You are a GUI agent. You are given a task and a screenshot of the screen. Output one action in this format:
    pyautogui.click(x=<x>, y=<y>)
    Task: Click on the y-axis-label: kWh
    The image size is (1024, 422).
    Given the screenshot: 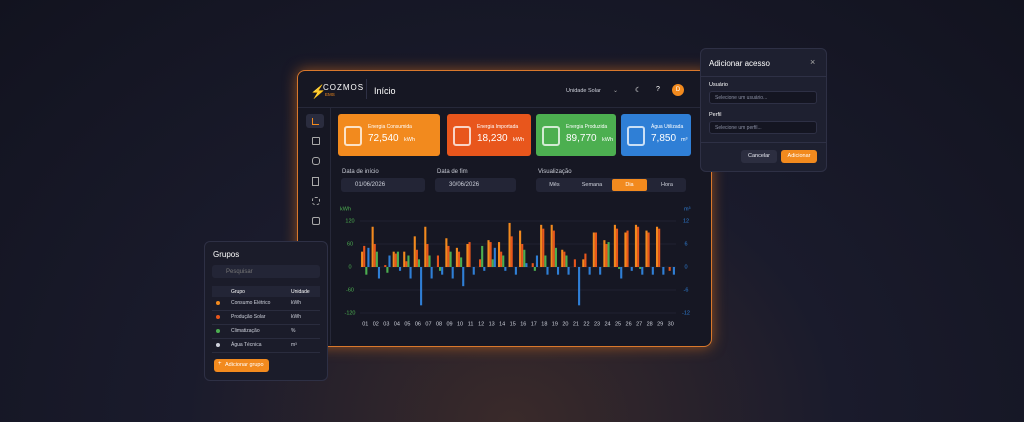 What is the action you would take?
    pyautogui.click(x=345, y=209)
    